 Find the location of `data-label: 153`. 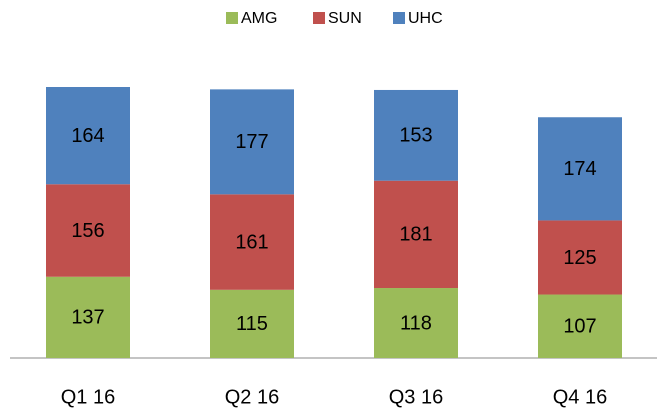

data-label: 153 is located at coordinates (415, 136).